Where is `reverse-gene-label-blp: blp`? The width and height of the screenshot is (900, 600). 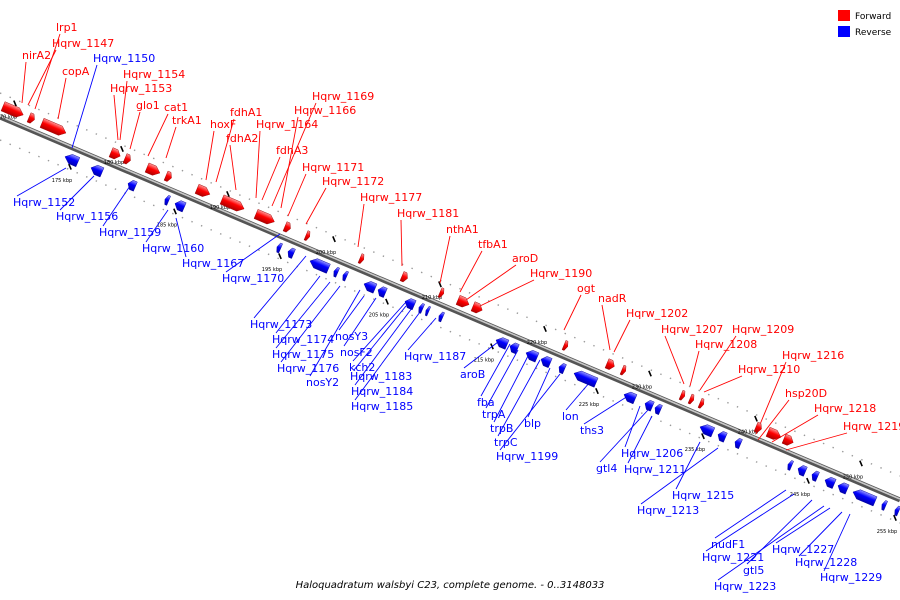 reverse-gene-label-blp: blp is located at coordinates (532, 423).